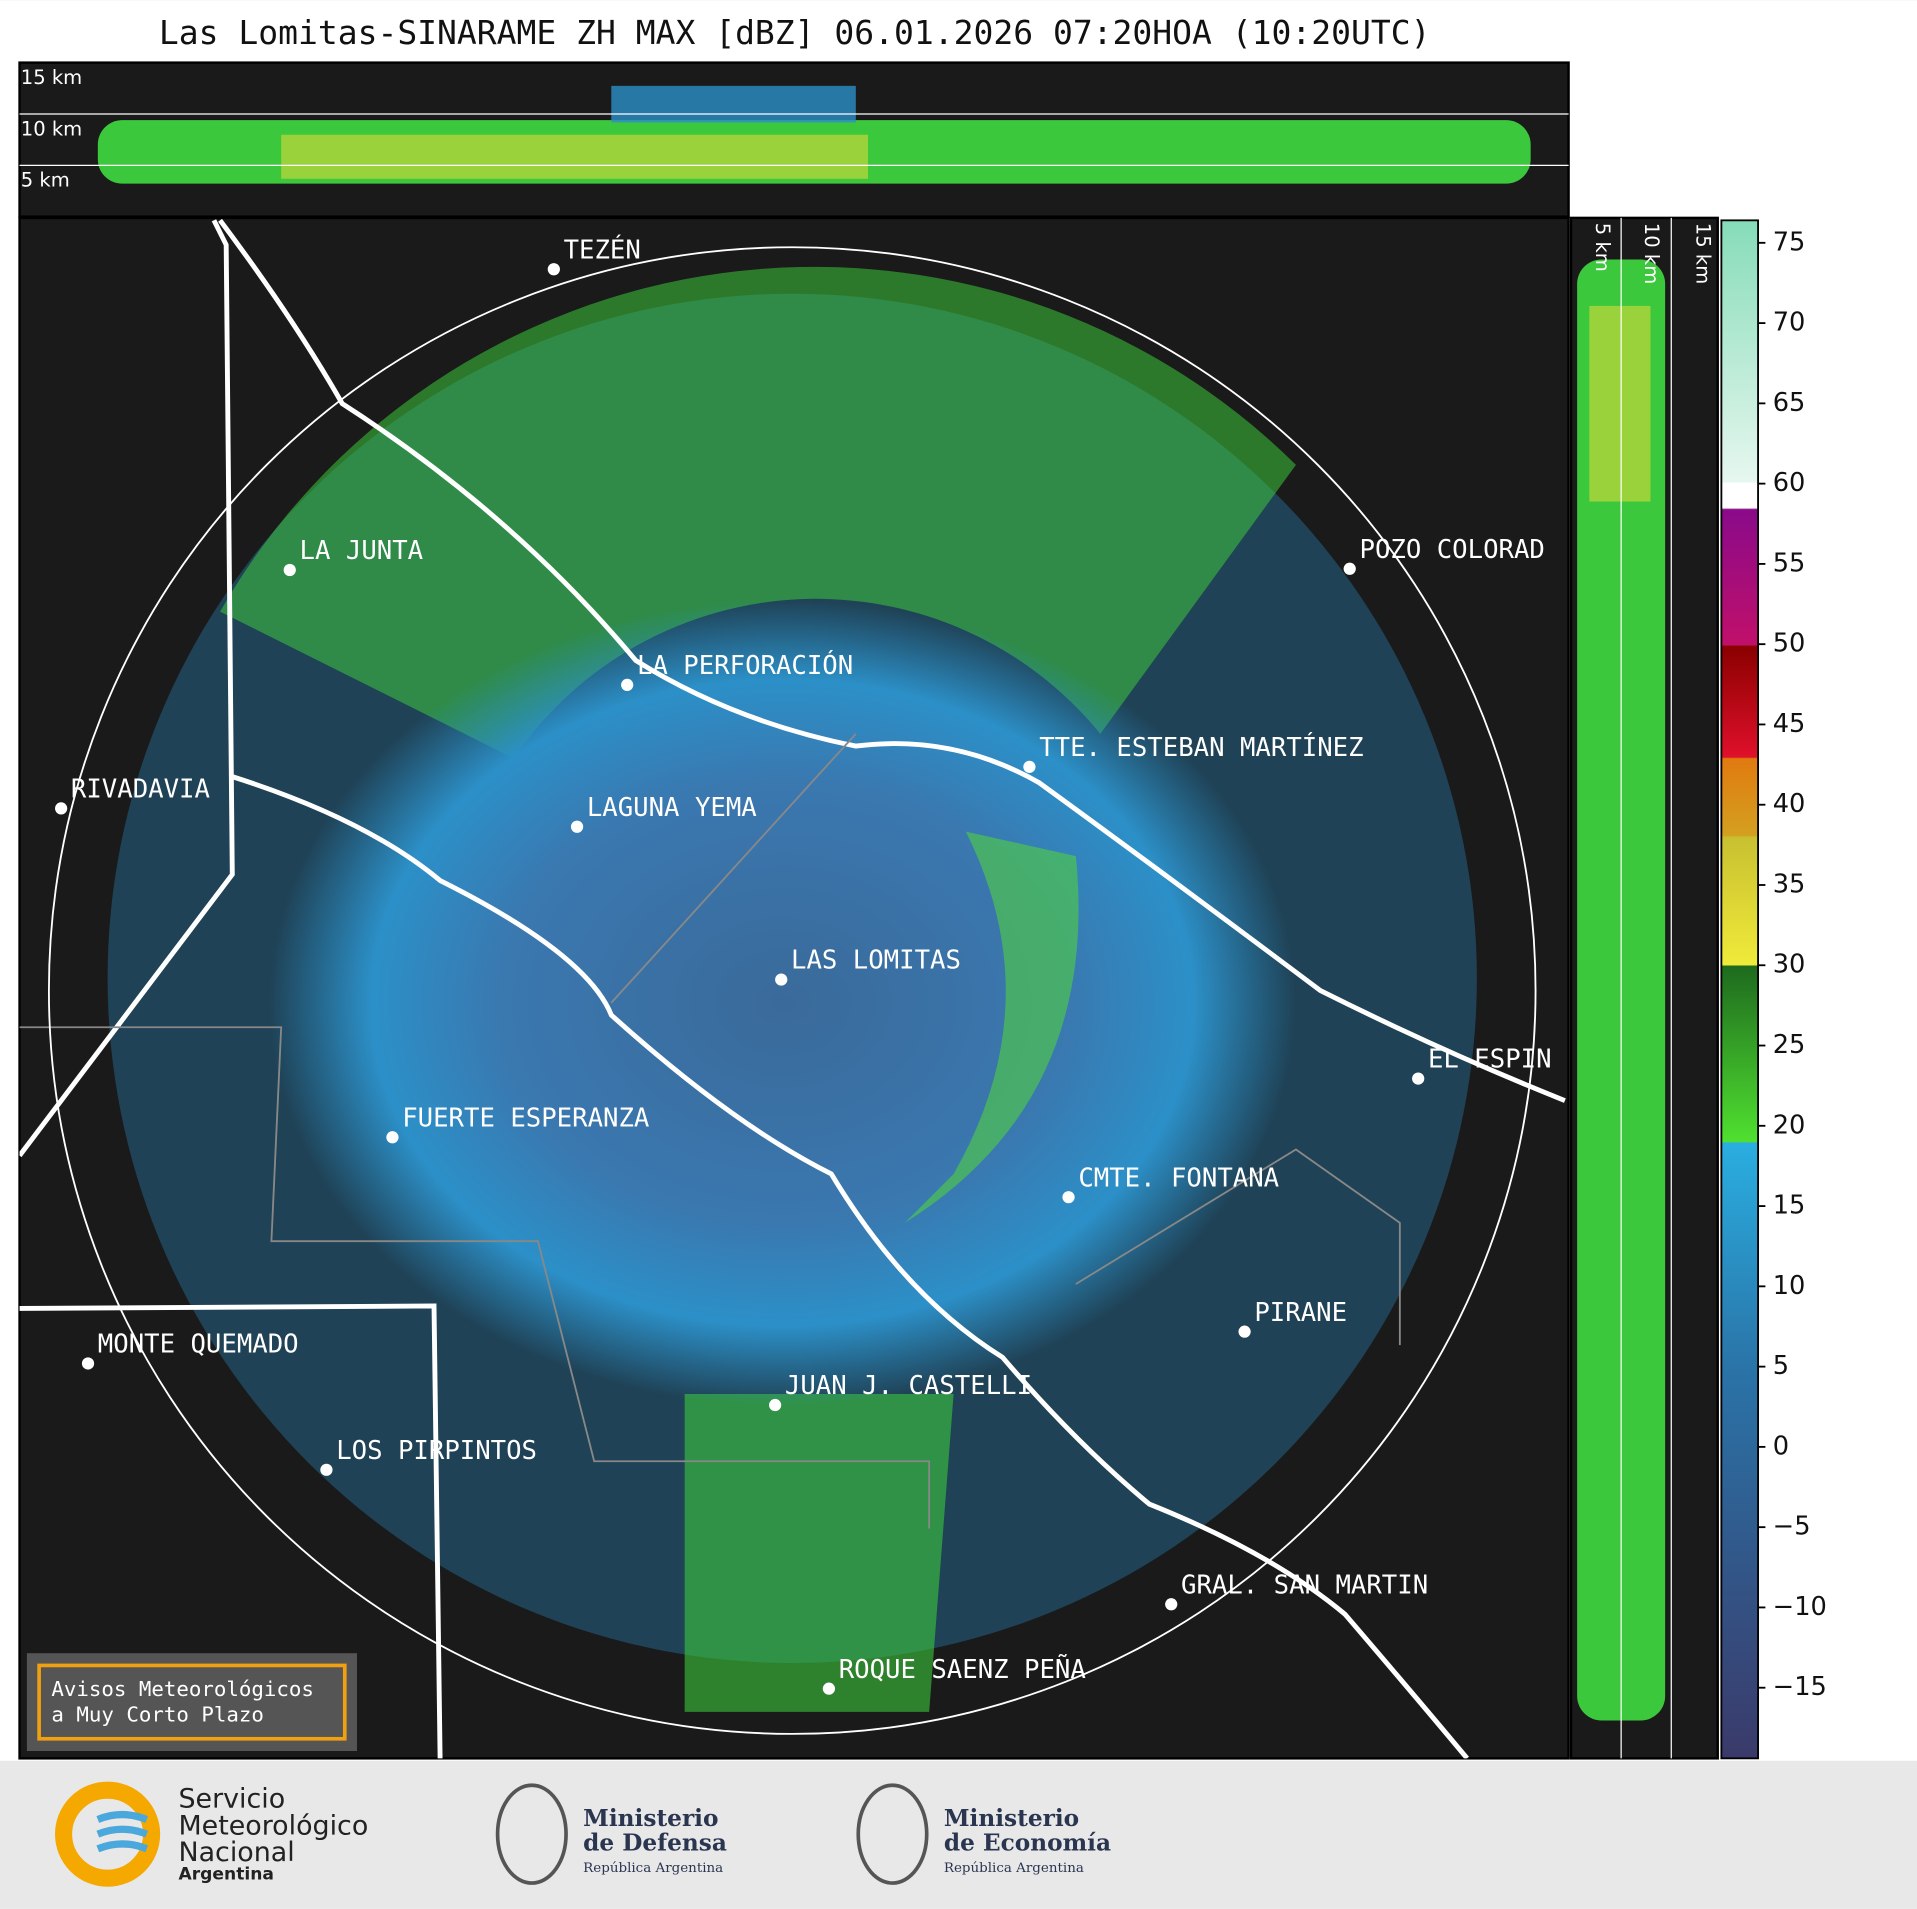  Describe the element at coordinates (1178, 1178) in the screenshot. I see `place-label: CMTE. FONTANA` at that location.